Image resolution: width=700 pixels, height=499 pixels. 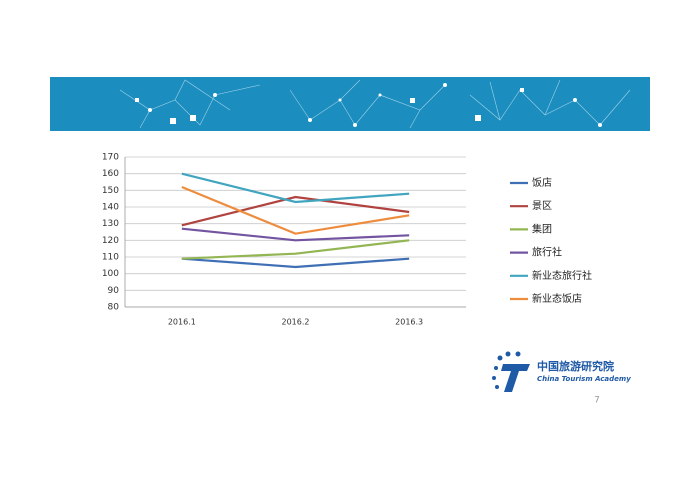 What do you see at coordinates (110, 208) in the screenshot?
I see `y-tick-label: 140` at bounding box center [110, 208].